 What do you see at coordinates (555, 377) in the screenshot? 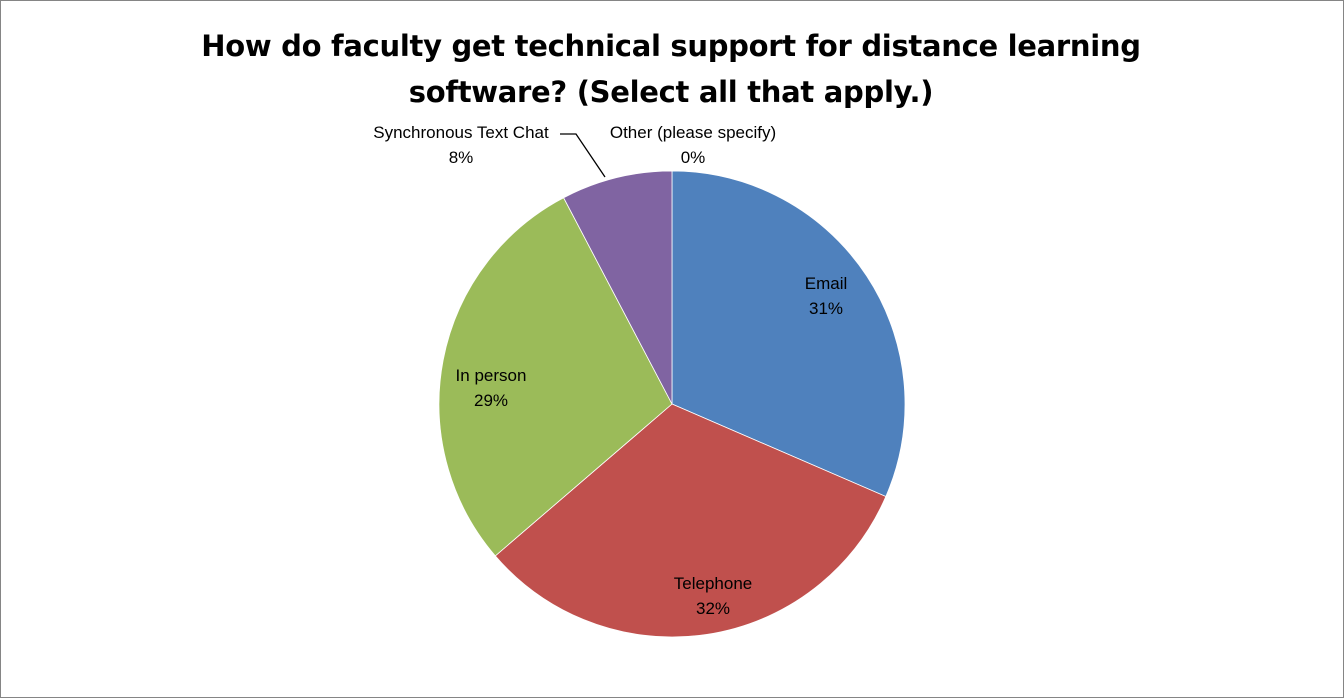
I see `pie-slice-in-person` at bounding box center [555, 377].